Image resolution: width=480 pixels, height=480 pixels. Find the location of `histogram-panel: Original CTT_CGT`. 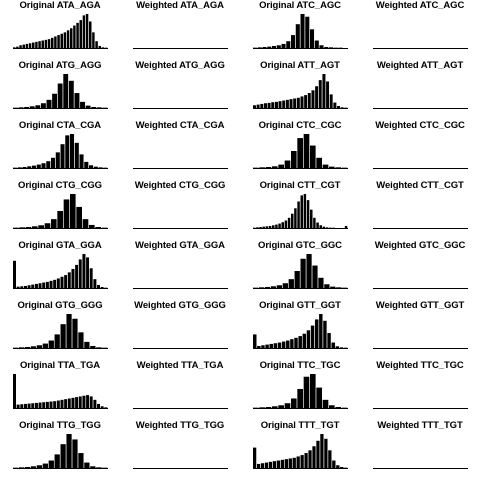

histogram-panel: Original CTT_CGT is located at coordinates (300, 210).